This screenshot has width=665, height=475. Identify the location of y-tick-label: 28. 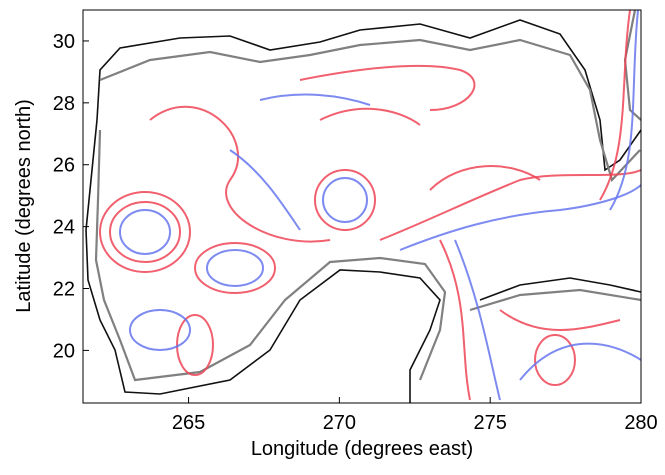
(64, 104).